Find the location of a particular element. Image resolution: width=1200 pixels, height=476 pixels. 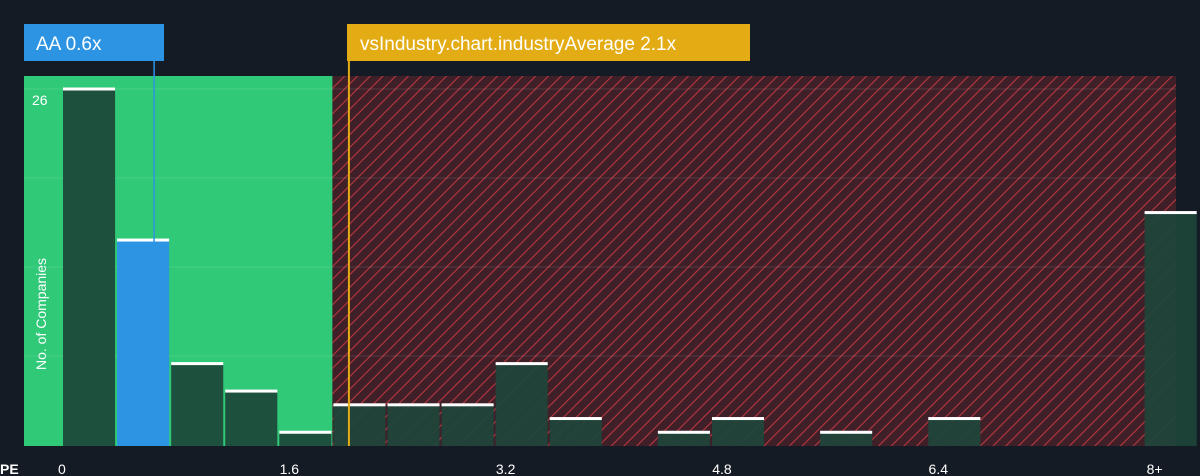

x-tick-labels: 0 1.6 3.2 4.8 6.4 8+ is located at coordinates (610, 468).